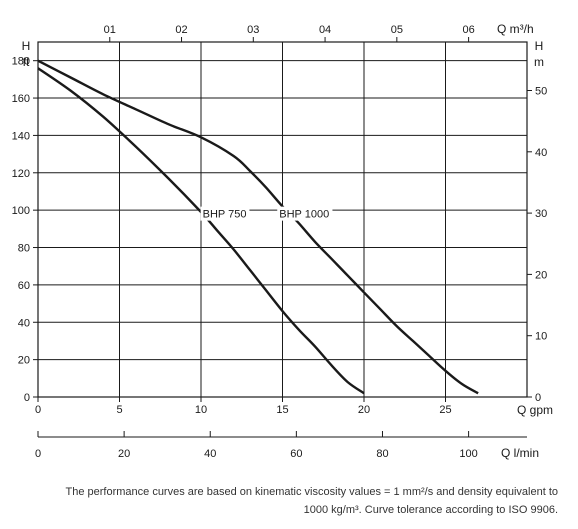 This screenshot has height=529, width=578. Describe the element at coordinates (21, 62) in the screenshot. I see `tick-label-y-left: 180` at that location.